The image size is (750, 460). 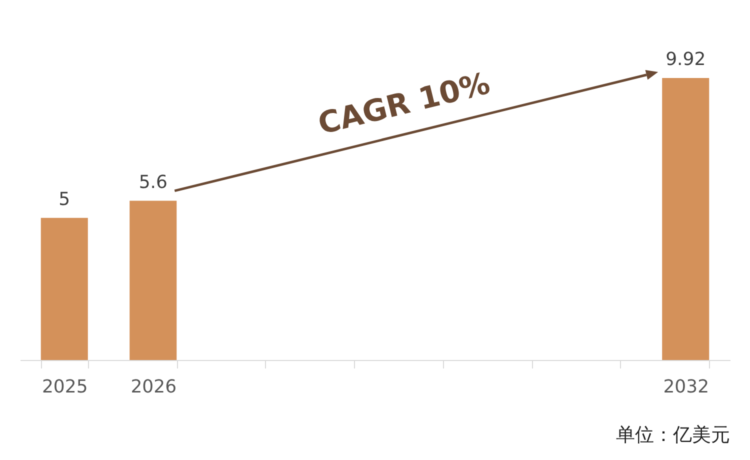 What do you see at coordinates (153, 182) in the screenshot?
I see `data-label: 5.6` at bounding box center [153, 182].